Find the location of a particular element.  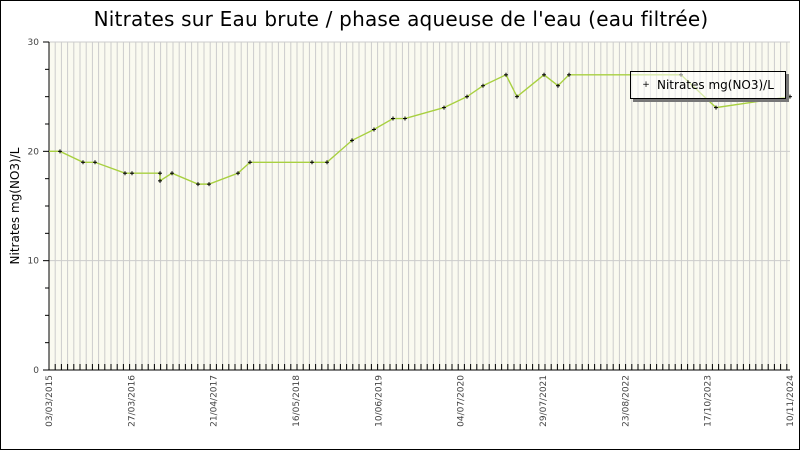

y-tick-label: 10 is located at coordinates (34, 262).